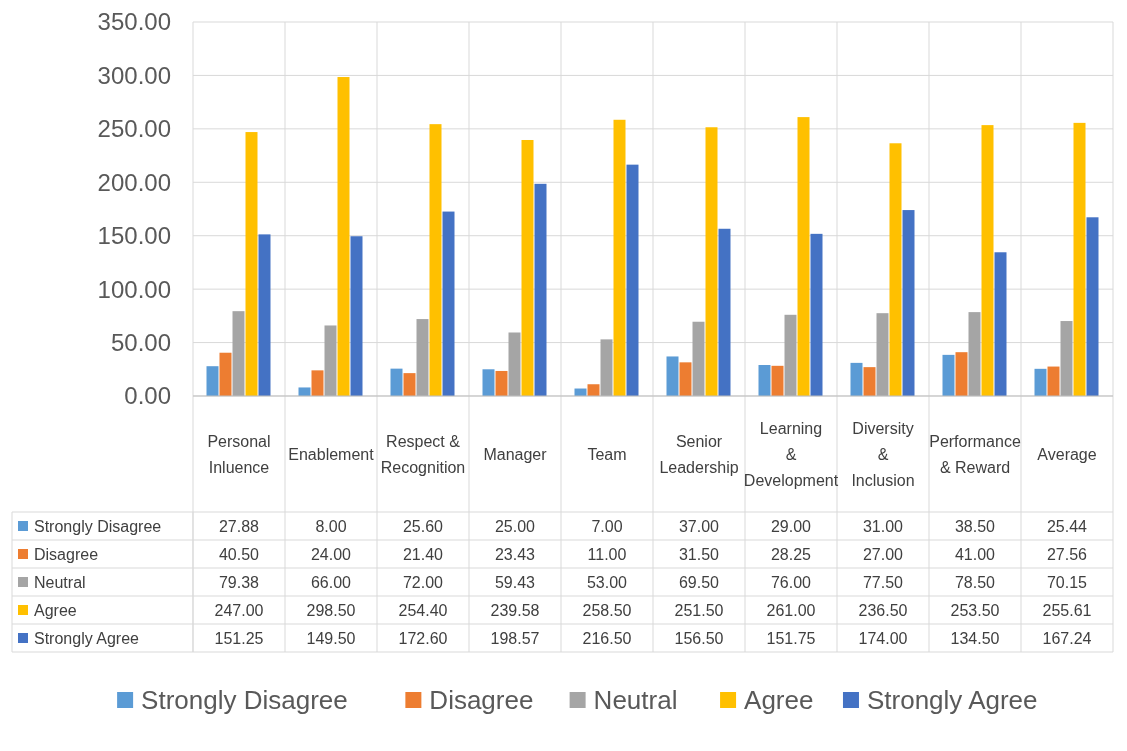 The height and width of the screenshot is (751, 1127). I want to click on data-label: 247.00, so click(239, 610).